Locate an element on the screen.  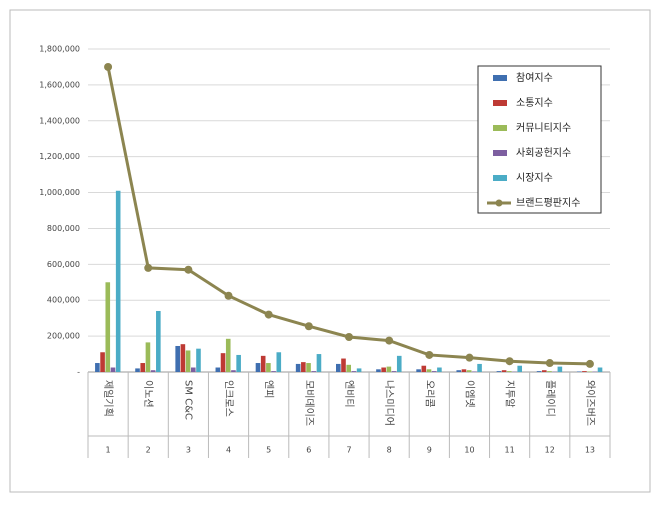
rank-label: 8 is located at coordinates (389, 450).